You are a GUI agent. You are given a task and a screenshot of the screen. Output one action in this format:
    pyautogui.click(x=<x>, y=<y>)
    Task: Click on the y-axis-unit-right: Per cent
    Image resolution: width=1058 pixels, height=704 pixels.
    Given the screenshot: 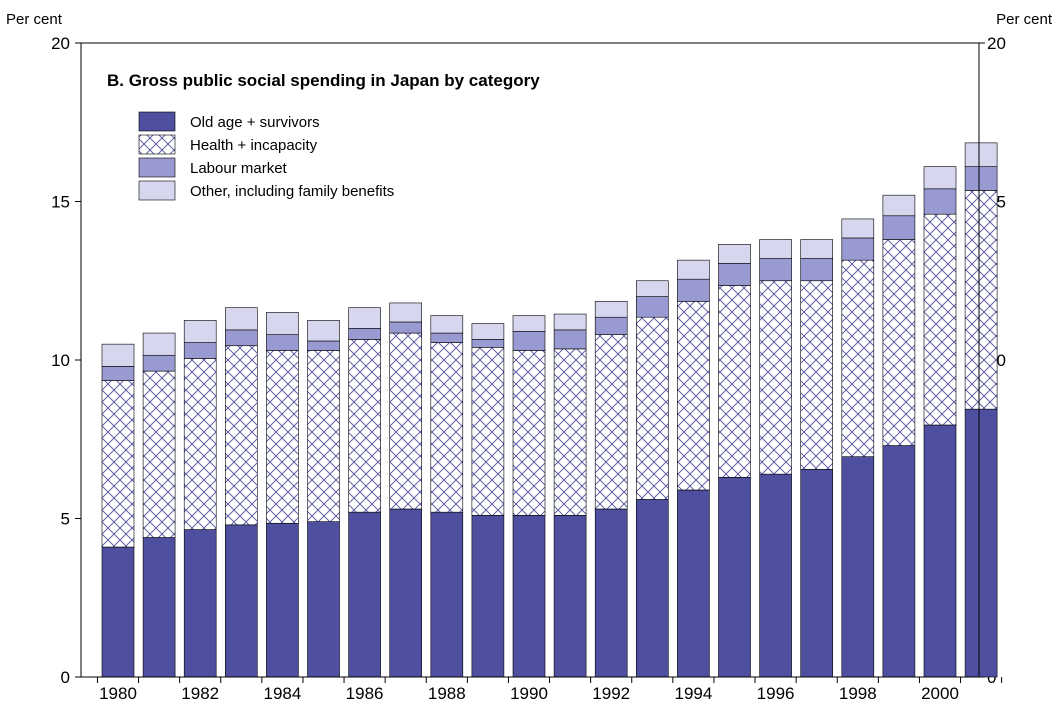 What is the action you would take?
    pyautogui.click(x=1024, y=19)
    